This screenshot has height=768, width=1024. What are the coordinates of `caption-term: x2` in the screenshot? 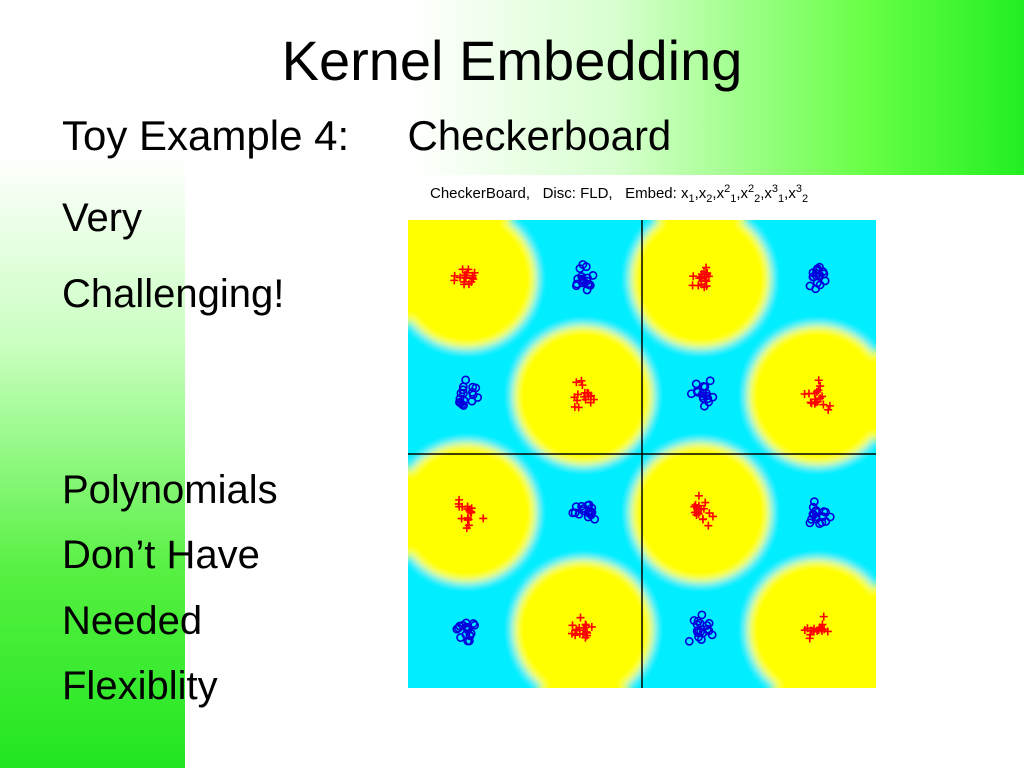 It's located at (705, 195).